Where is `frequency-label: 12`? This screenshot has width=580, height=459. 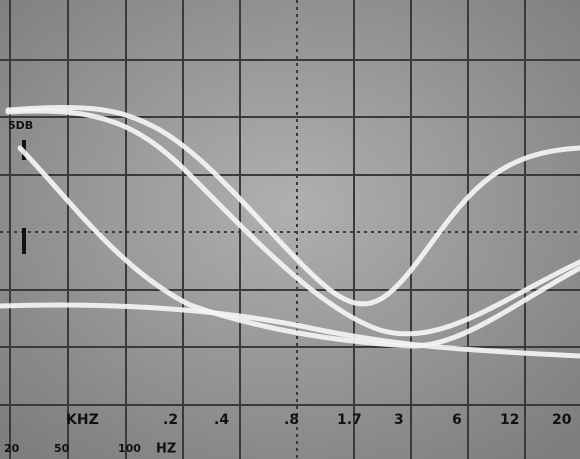 frequency-label: 12 is located at coordinates (509, 420).